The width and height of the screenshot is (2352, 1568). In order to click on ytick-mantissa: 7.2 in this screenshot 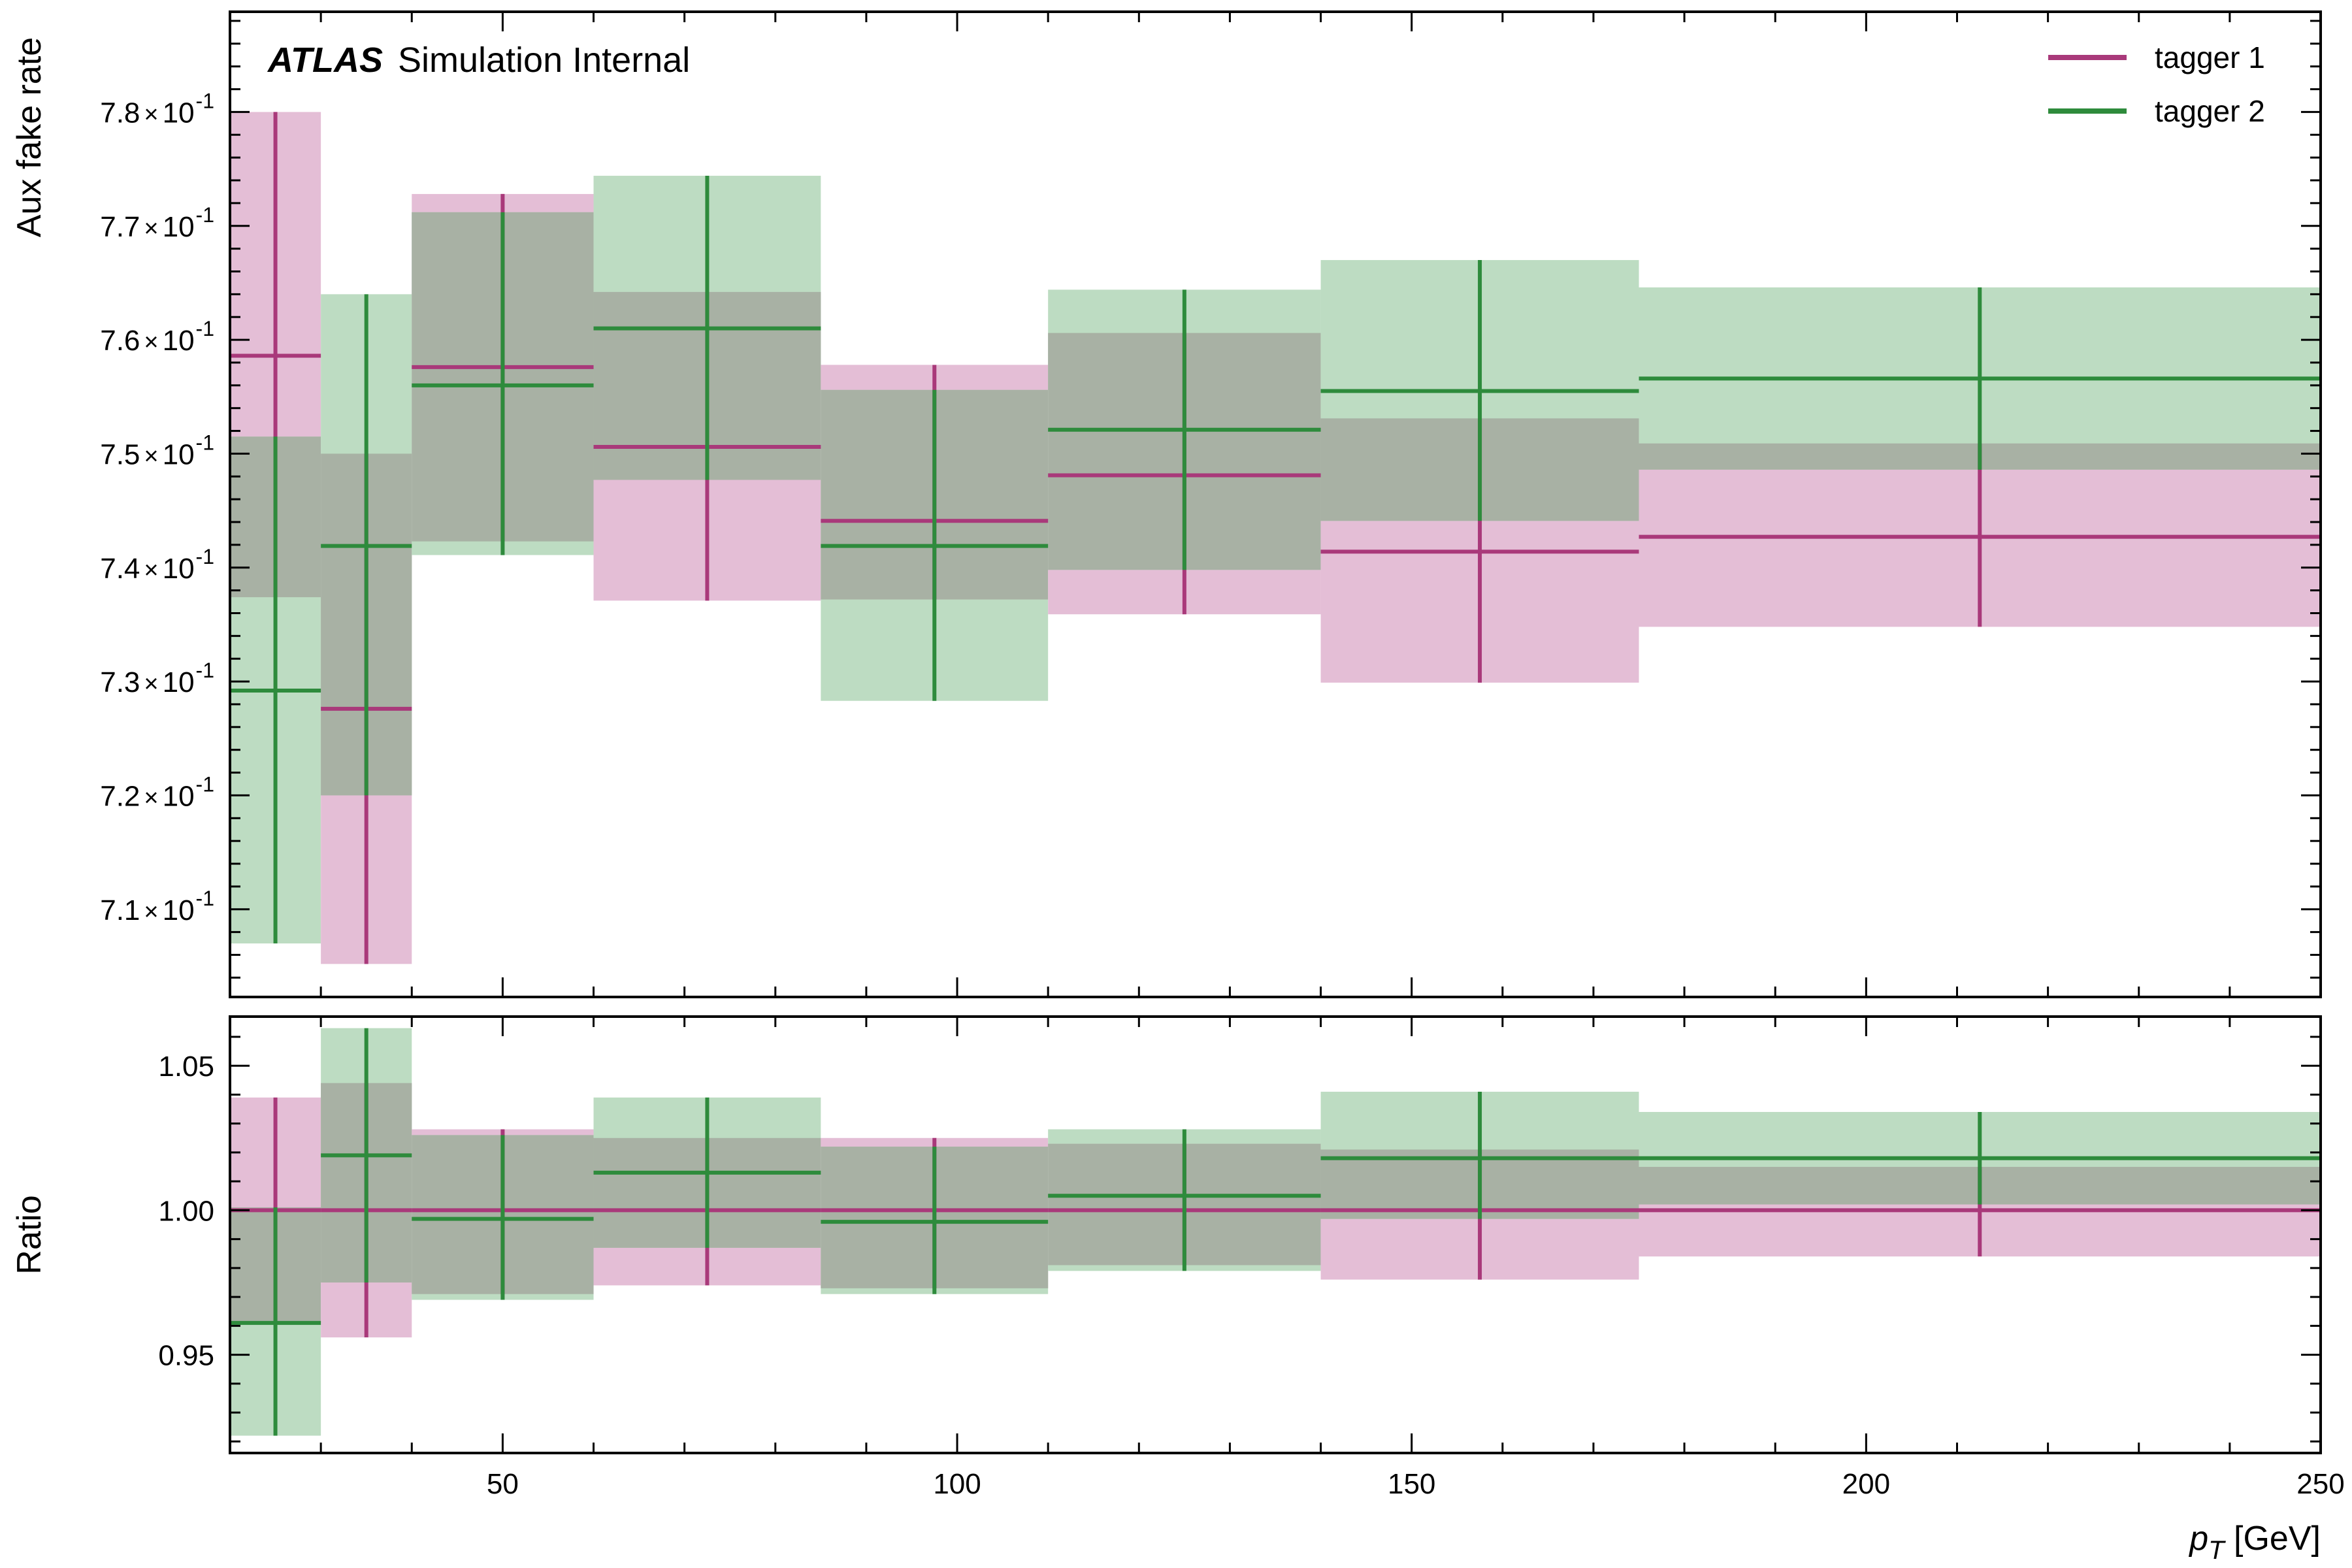, I will do `click(120, 796)`.